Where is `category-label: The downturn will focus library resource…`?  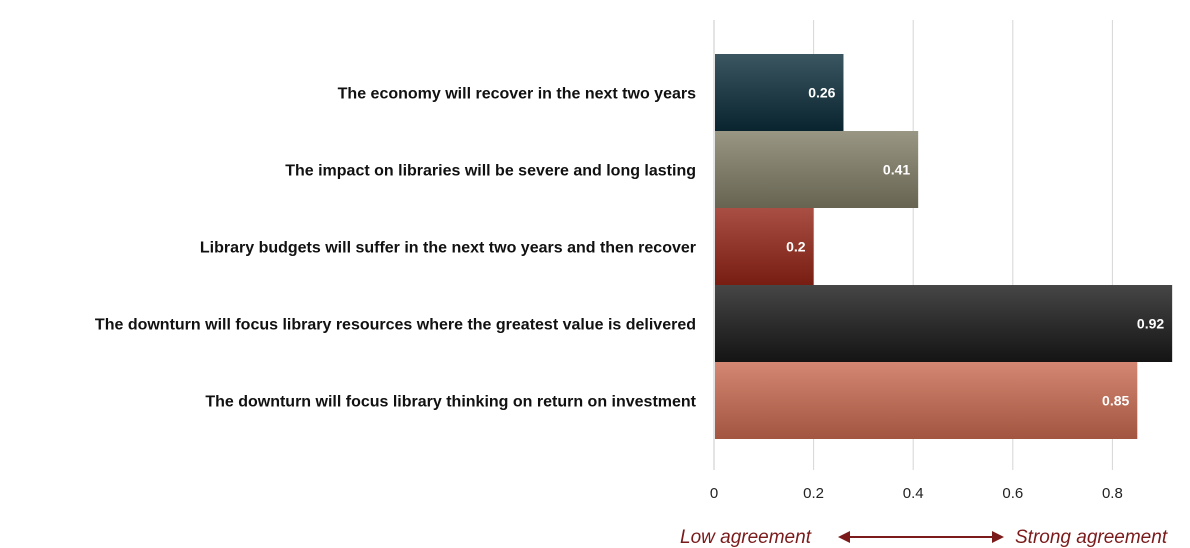
category-label: The downturn will focus library resource… is located at coordinates (395, 325).